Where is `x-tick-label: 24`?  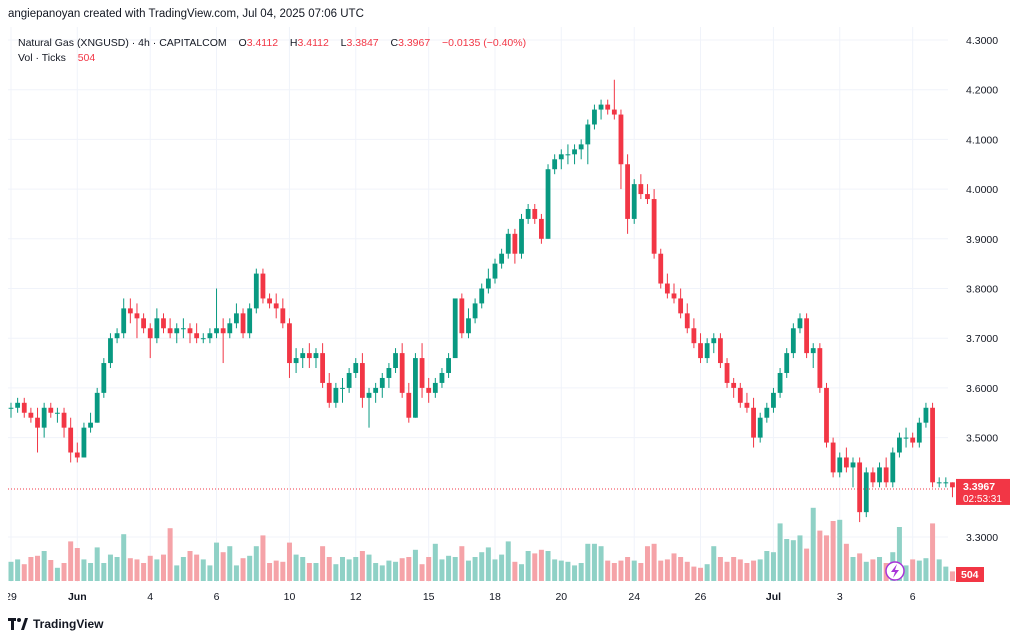
x-tick-label: 24 is located at coordinates (634, 597).